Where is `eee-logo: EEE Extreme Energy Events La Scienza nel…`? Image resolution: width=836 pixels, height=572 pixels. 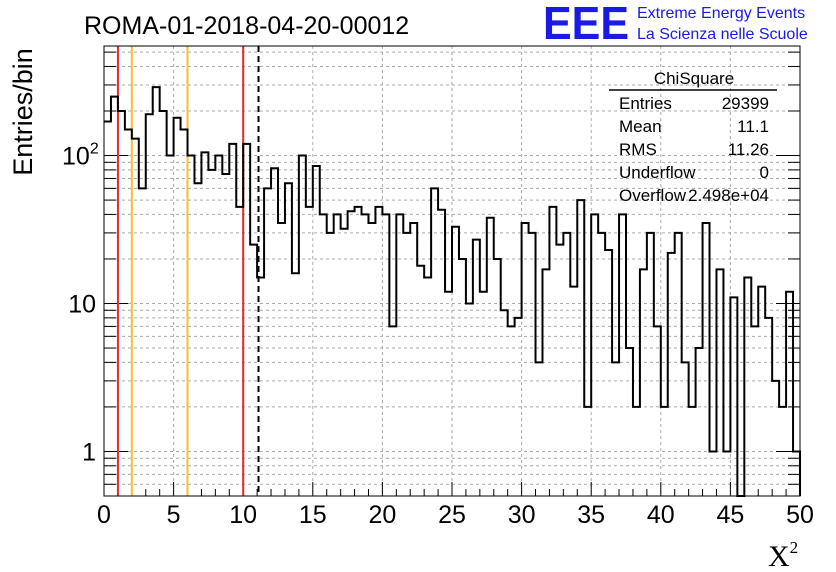
eee-logo: EEE Extreme Energy Events La Scienza nel… is located at coordinates (675, 24).